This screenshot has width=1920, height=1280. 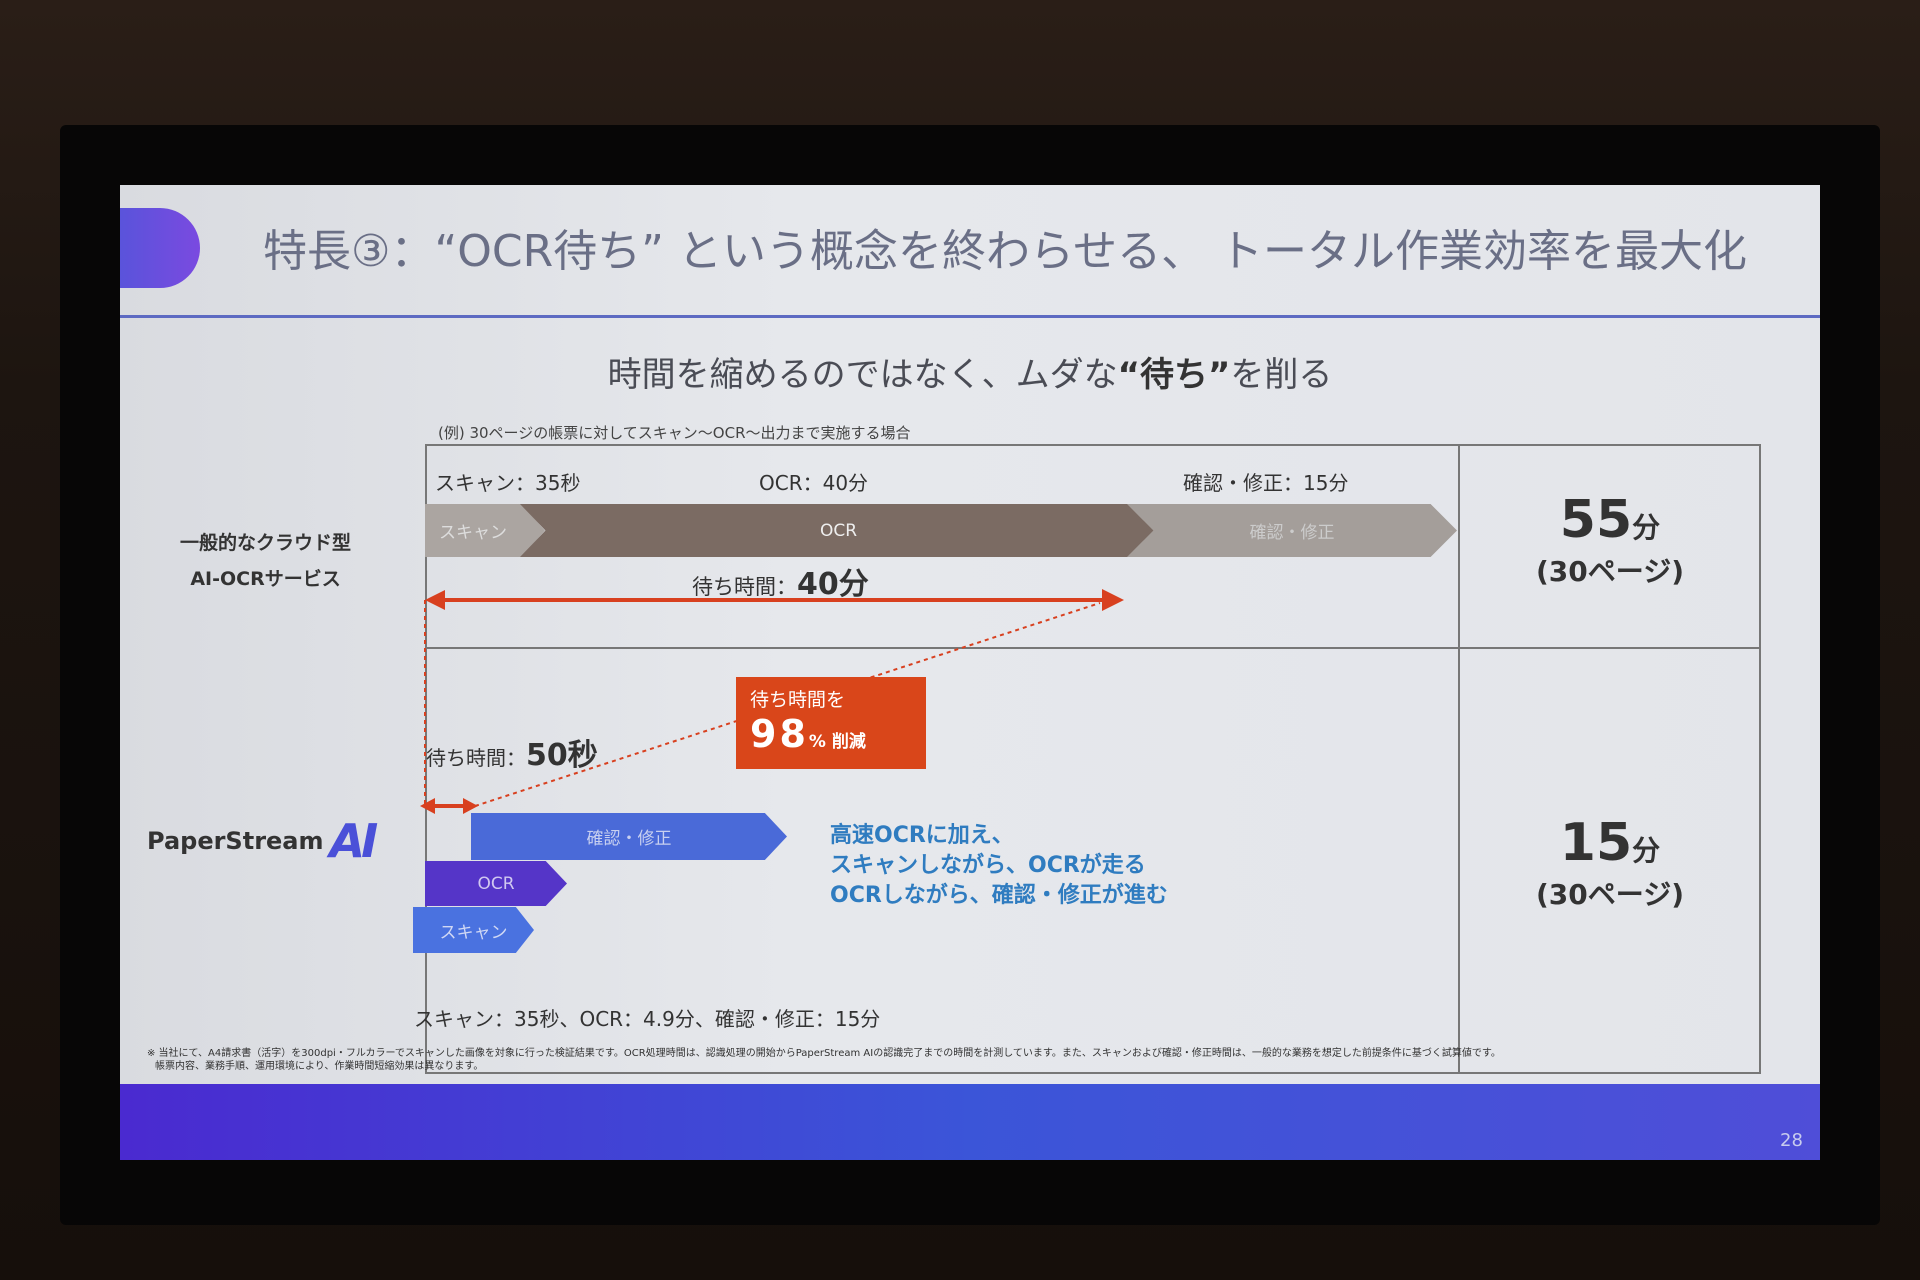 I want to click on table-column-divider, so click(x=1459, y=759).